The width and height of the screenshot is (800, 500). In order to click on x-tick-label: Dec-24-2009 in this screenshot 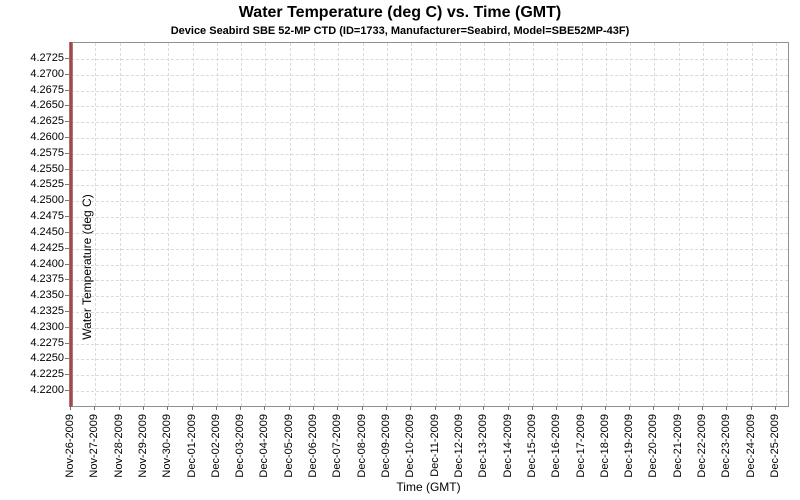, I will do `click(750, 446)`.